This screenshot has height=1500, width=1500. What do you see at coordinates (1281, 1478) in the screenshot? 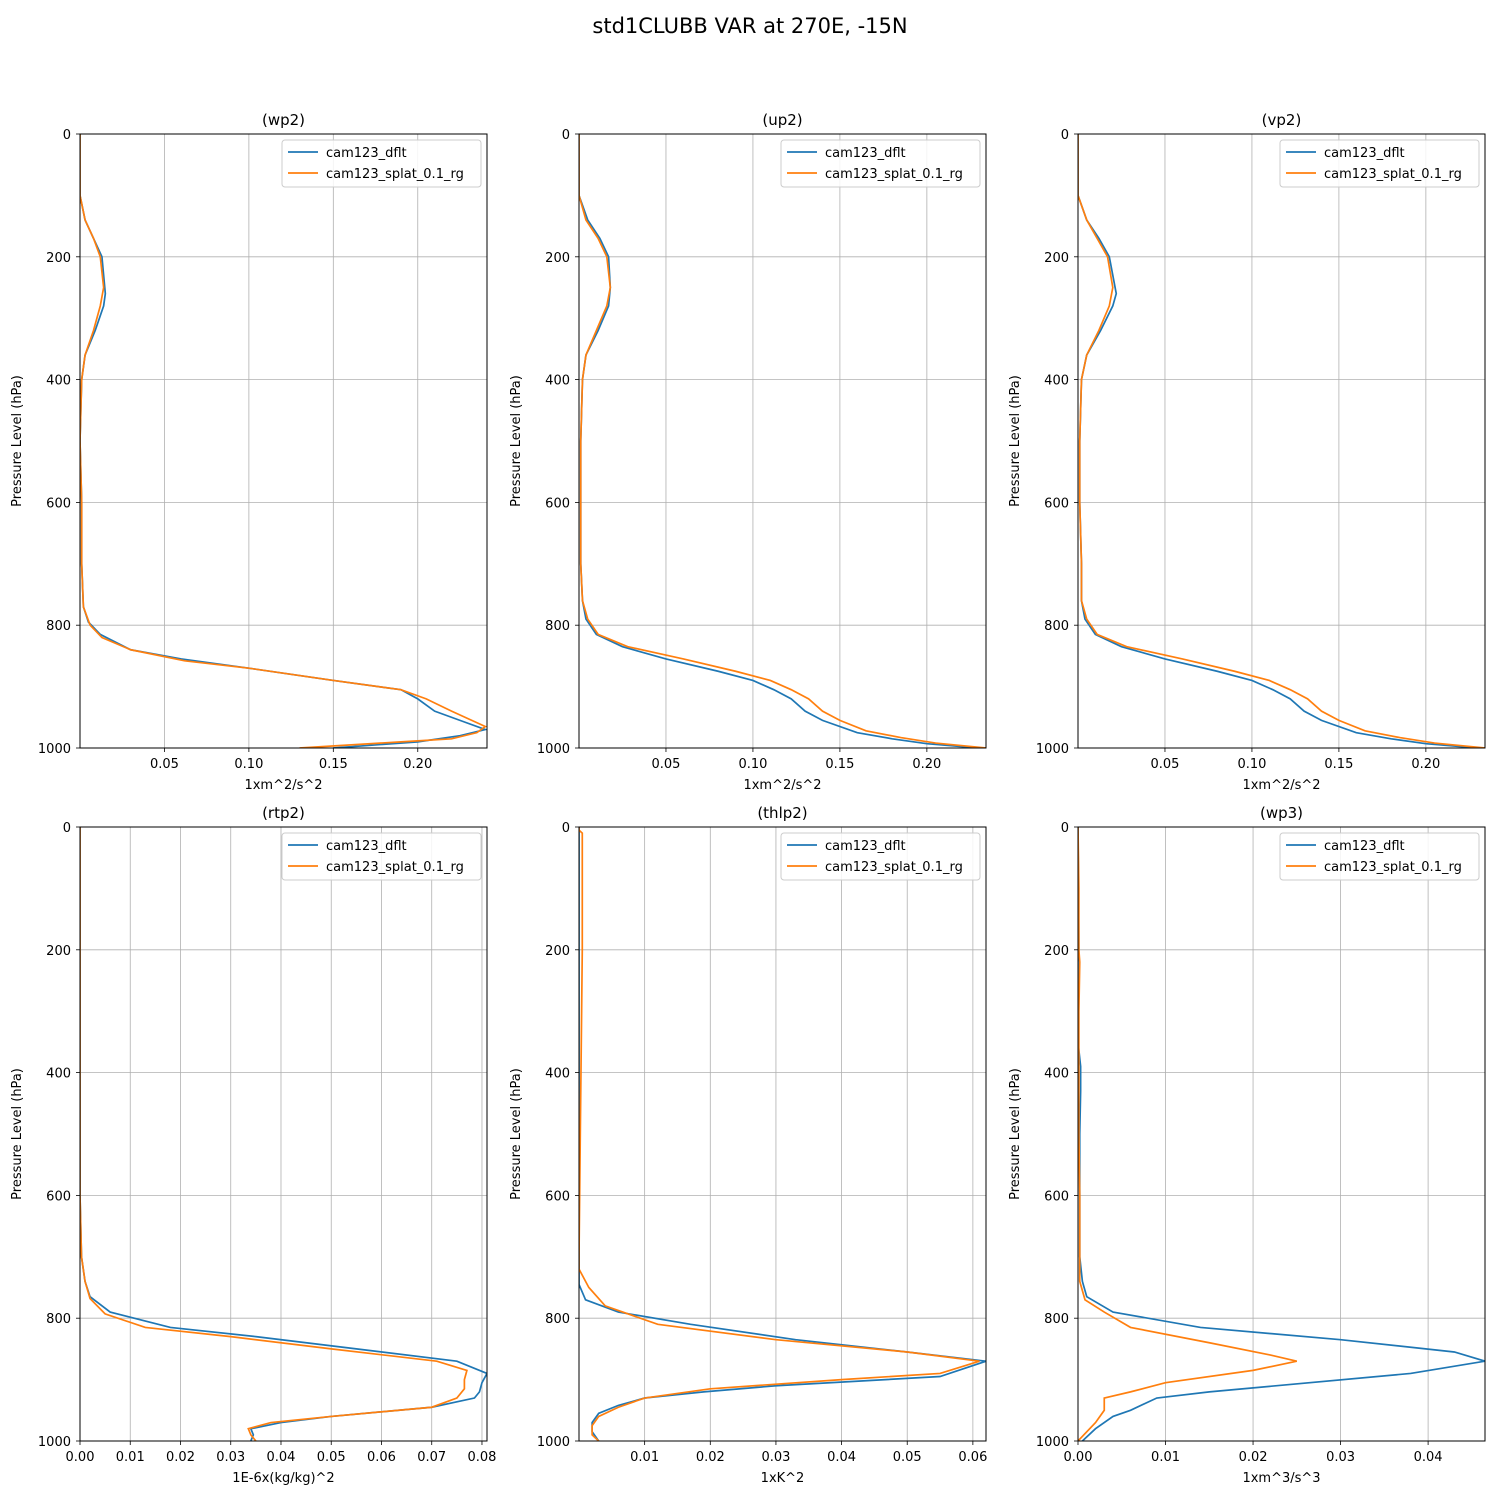
I see `x-axis-label: 1xm^3/s^3` at bounding box center [1281, 1478].